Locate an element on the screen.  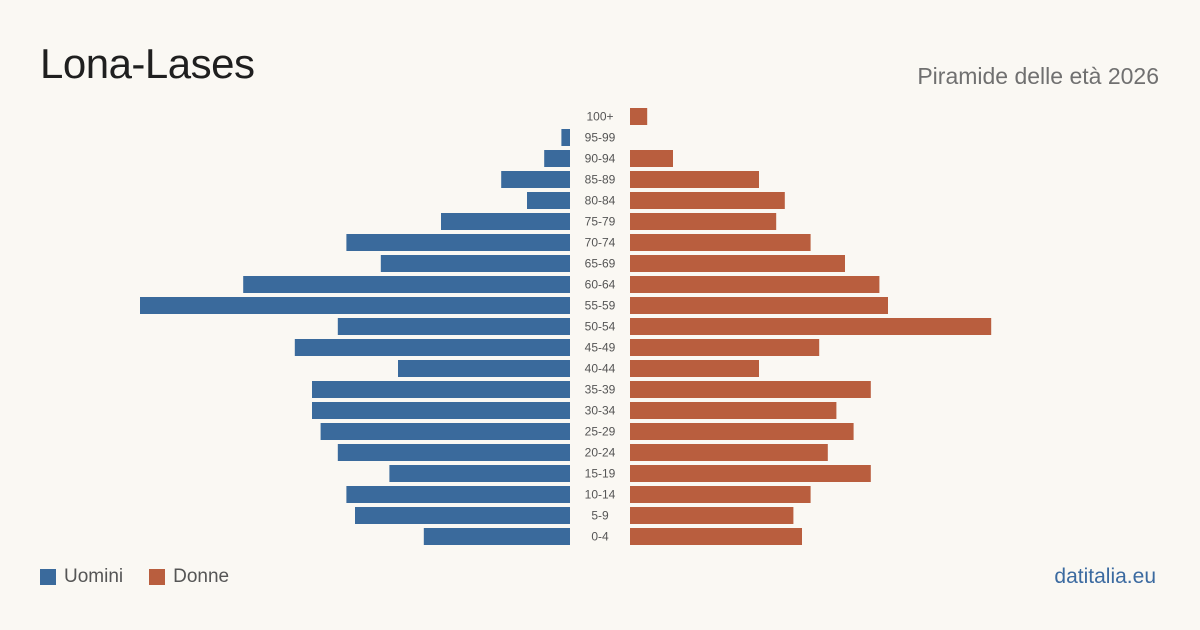
age-label-5-9: 5-9 is located at coordinates (600, 516).